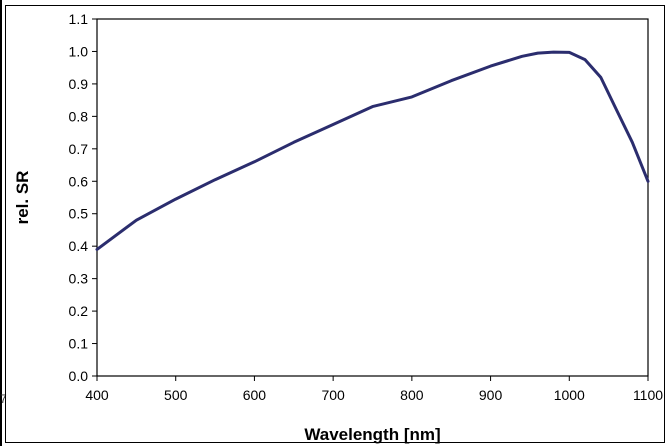 The height and width of the screenshot is (446, 672). What do you see at coordinates (22, 198) in the screenshot?
I see `y-axis-label: rel. SR` at bounding box center [22, 198].